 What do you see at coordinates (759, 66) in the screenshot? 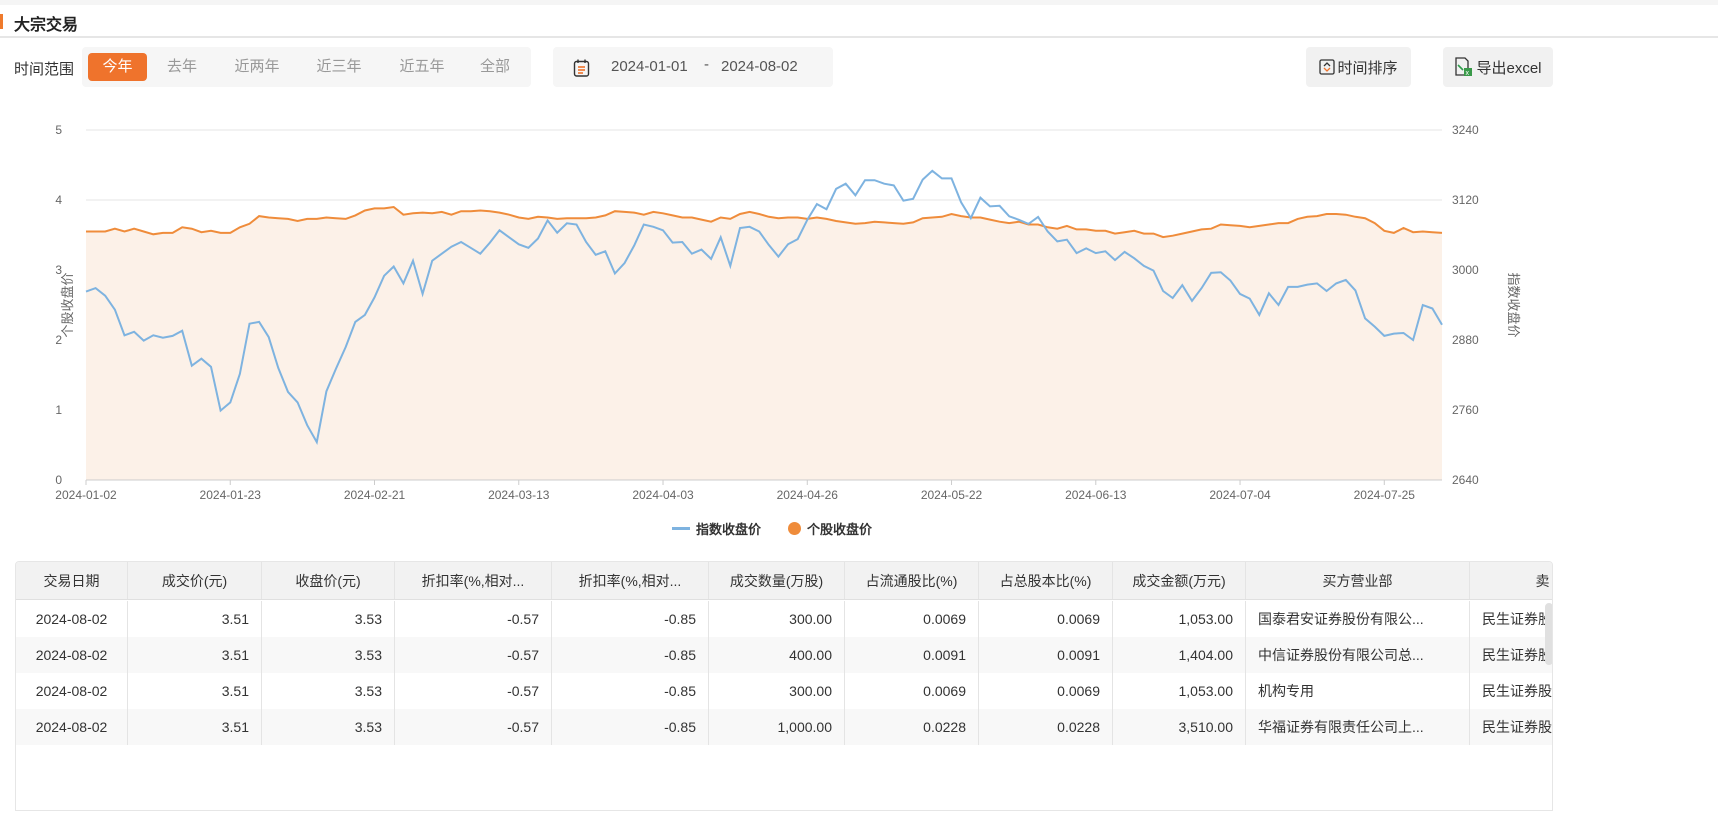
I see `end-date-input: 2024-08-02` at bounding box center [759, 66].